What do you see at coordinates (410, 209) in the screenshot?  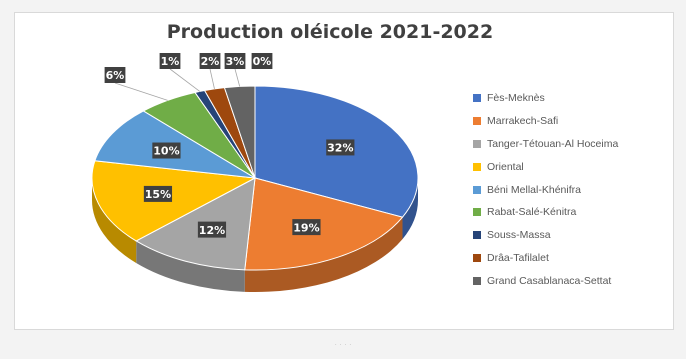 I see `pie-slice-side-fes-meknes` at bounding box center [410, 209].